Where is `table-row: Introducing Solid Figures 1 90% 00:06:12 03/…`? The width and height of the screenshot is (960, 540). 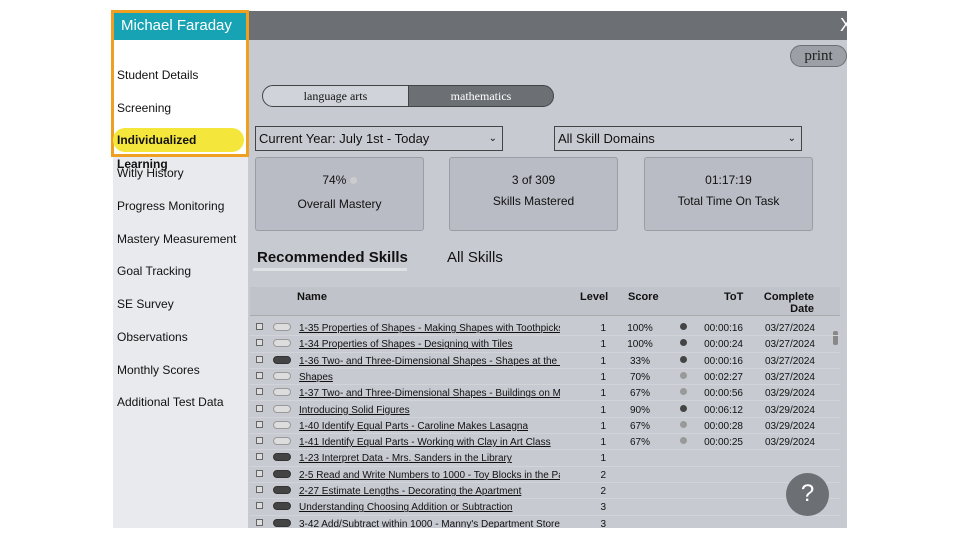 table-row: Introducing Solid Figures 1 90% 00:06:12 03/… is located at coordinates (545, 410).